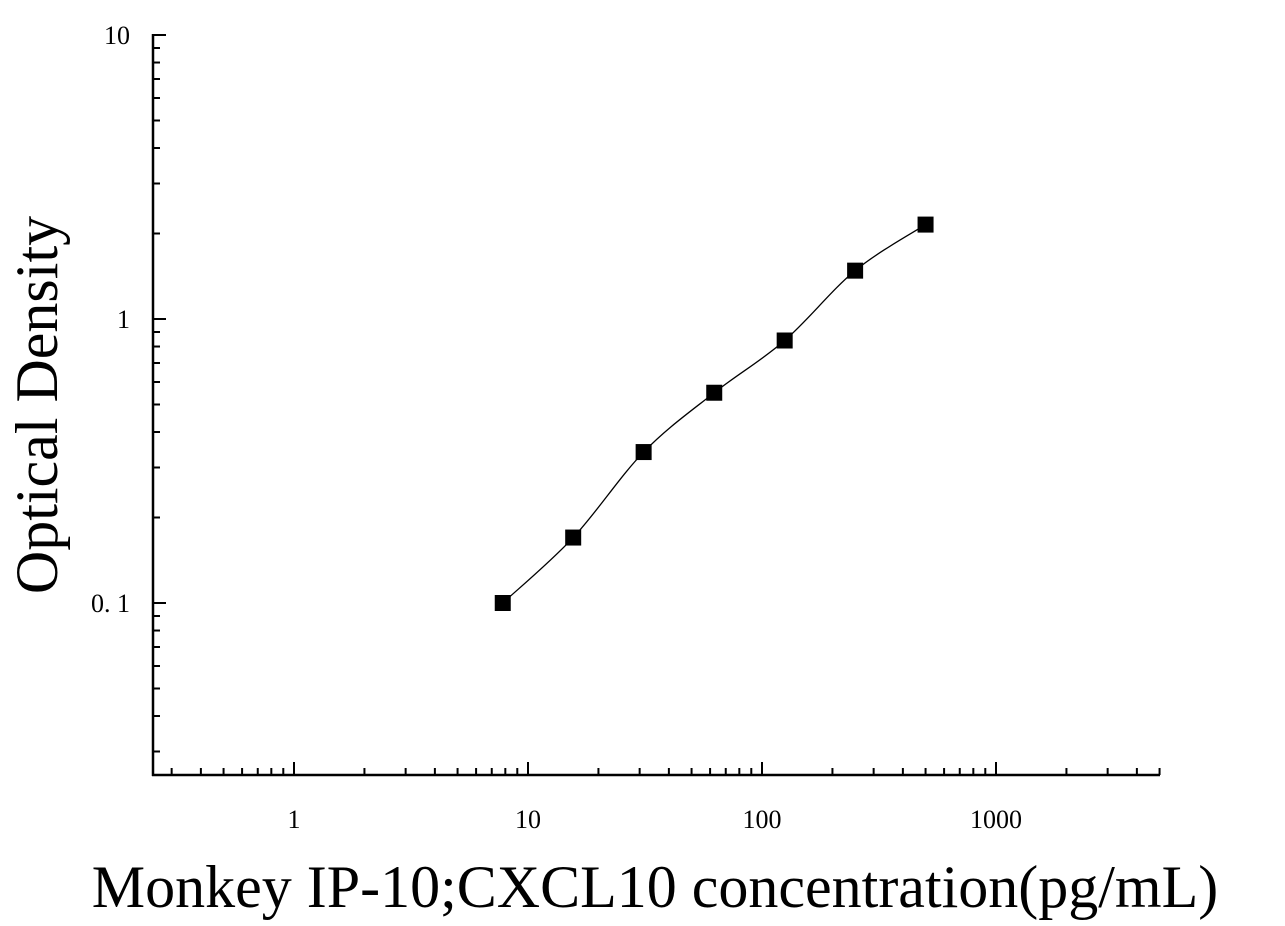 Image resolution: width=1285 pixels, height=926 pixels. Describe the element at coordinates (37, 405) in the screenshot. I see `y-axis-title: Optical Density` at that location.